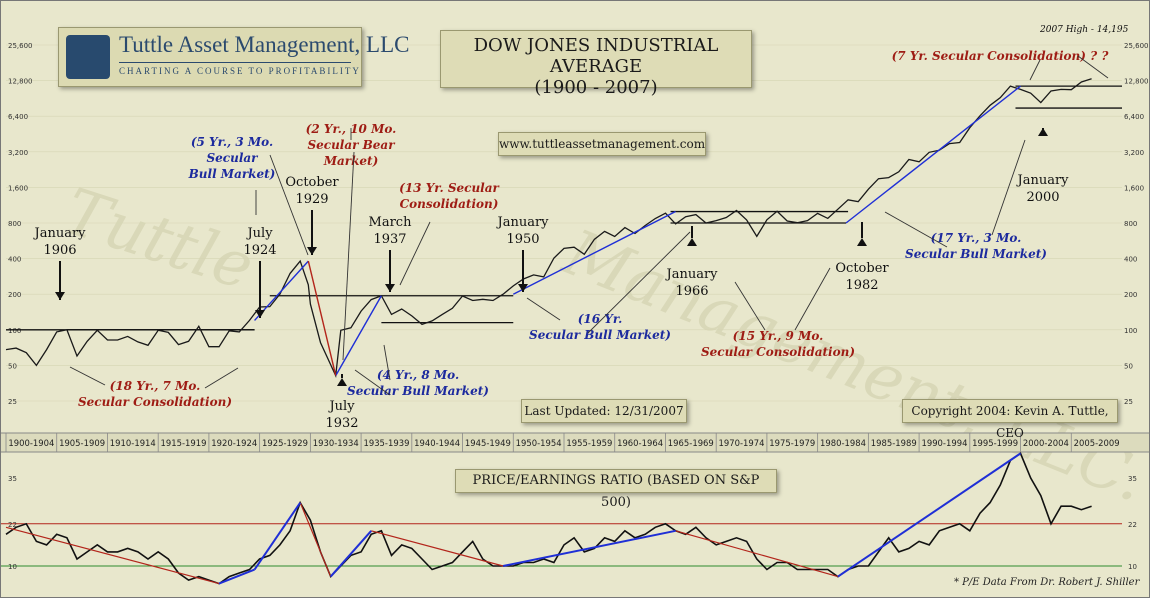 The height and width of the screenshot is (598, 1150). I want to click on dow-y-tick-right: 6,400, so click(1134, 117).